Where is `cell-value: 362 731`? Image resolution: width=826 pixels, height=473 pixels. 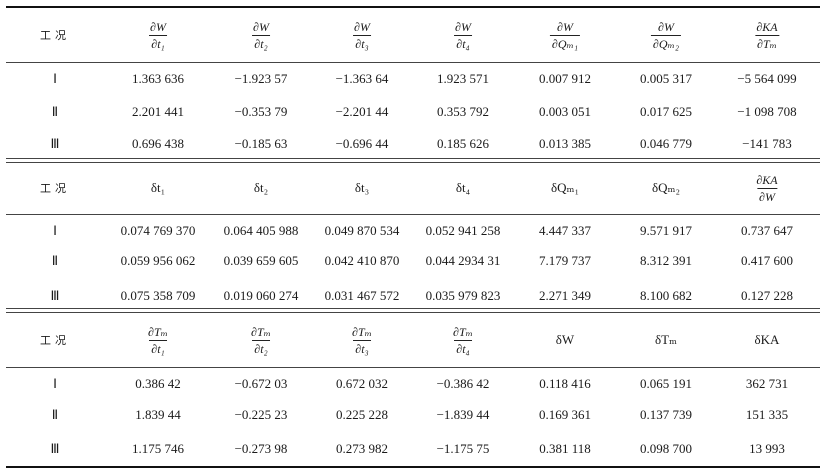 cell-value: 362 731 is located at coordinates (767, 383).